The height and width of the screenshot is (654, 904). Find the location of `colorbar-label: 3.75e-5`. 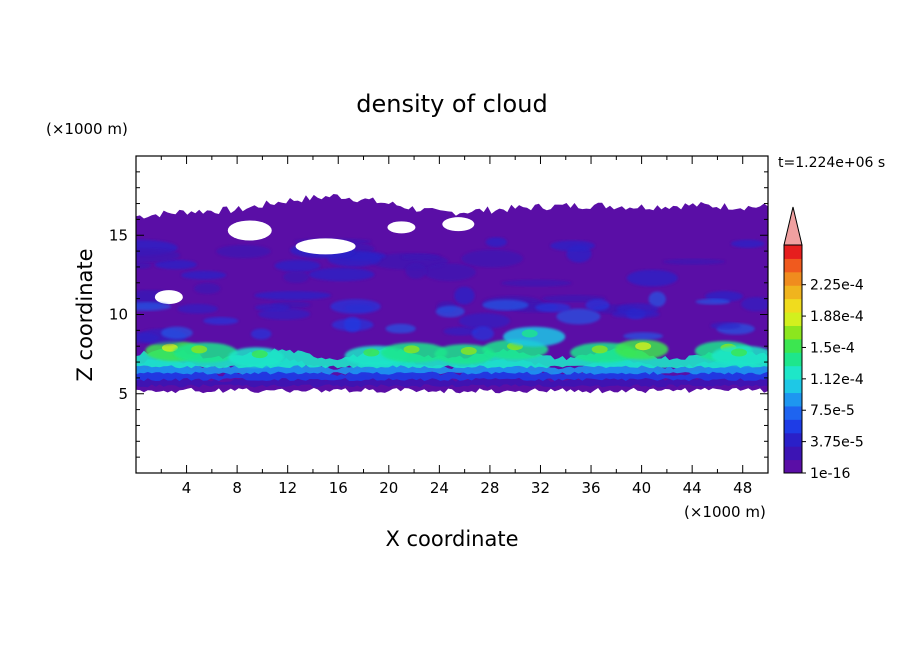

colorbar-label: 3.75e-5 is located at coordinates (837, 443).